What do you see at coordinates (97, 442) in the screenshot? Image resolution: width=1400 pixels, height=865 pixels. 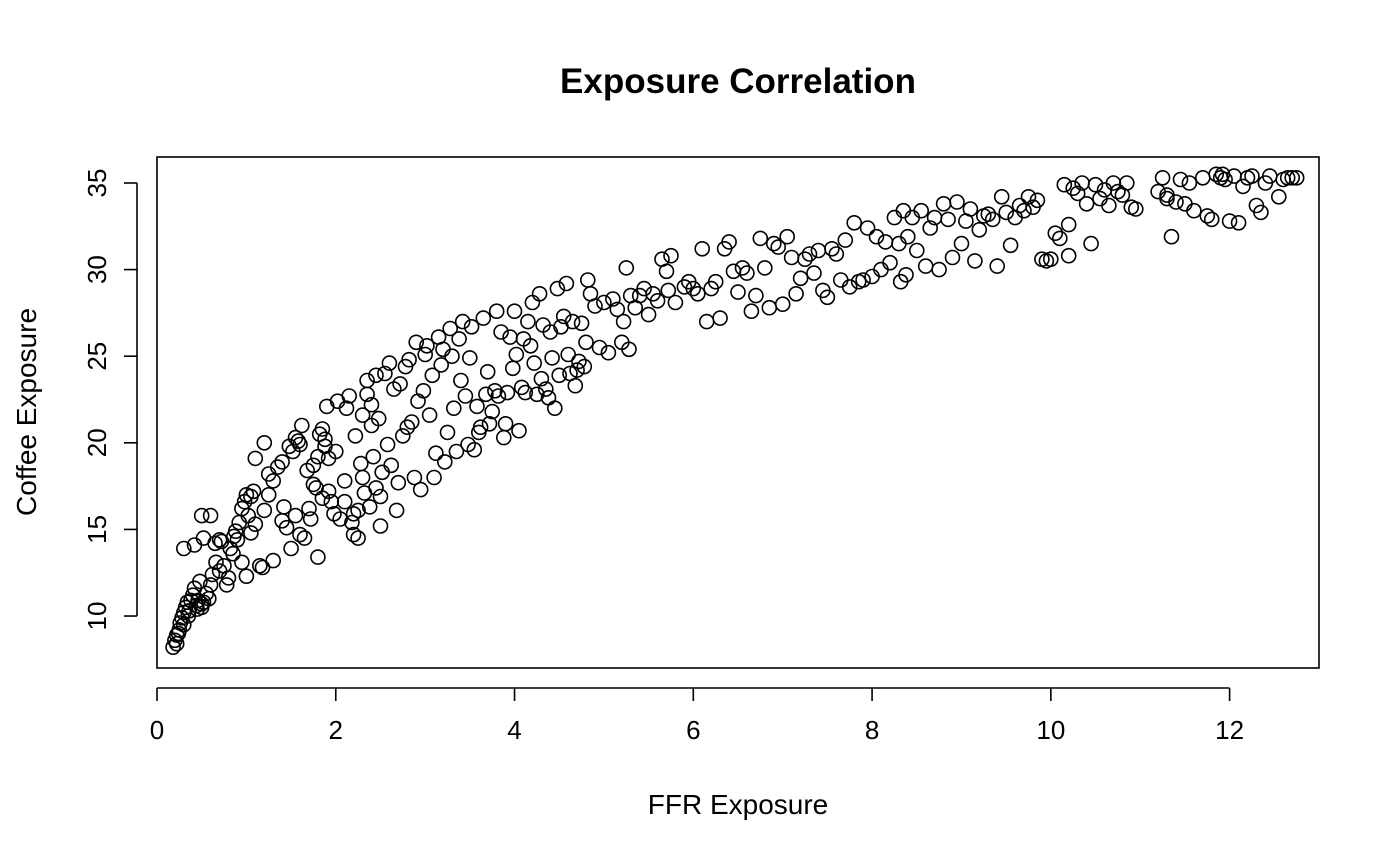 I see `y-tick-label: 20` at bounding box center [97, 442].